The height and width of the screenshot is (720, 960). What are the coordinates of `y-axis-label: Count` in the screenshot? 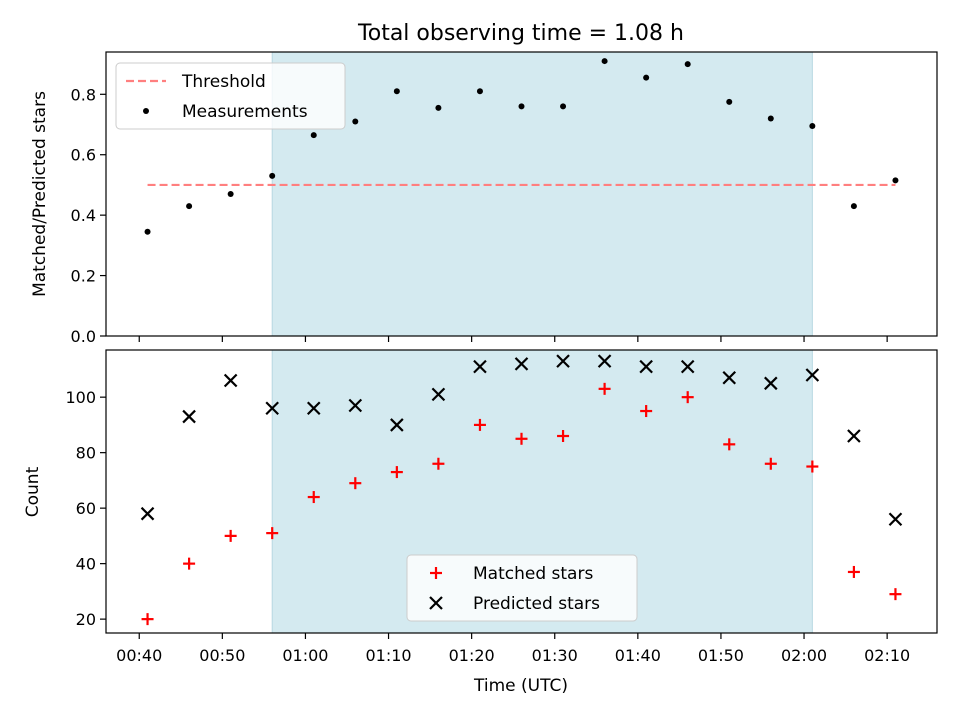 It's located at (33, 491).